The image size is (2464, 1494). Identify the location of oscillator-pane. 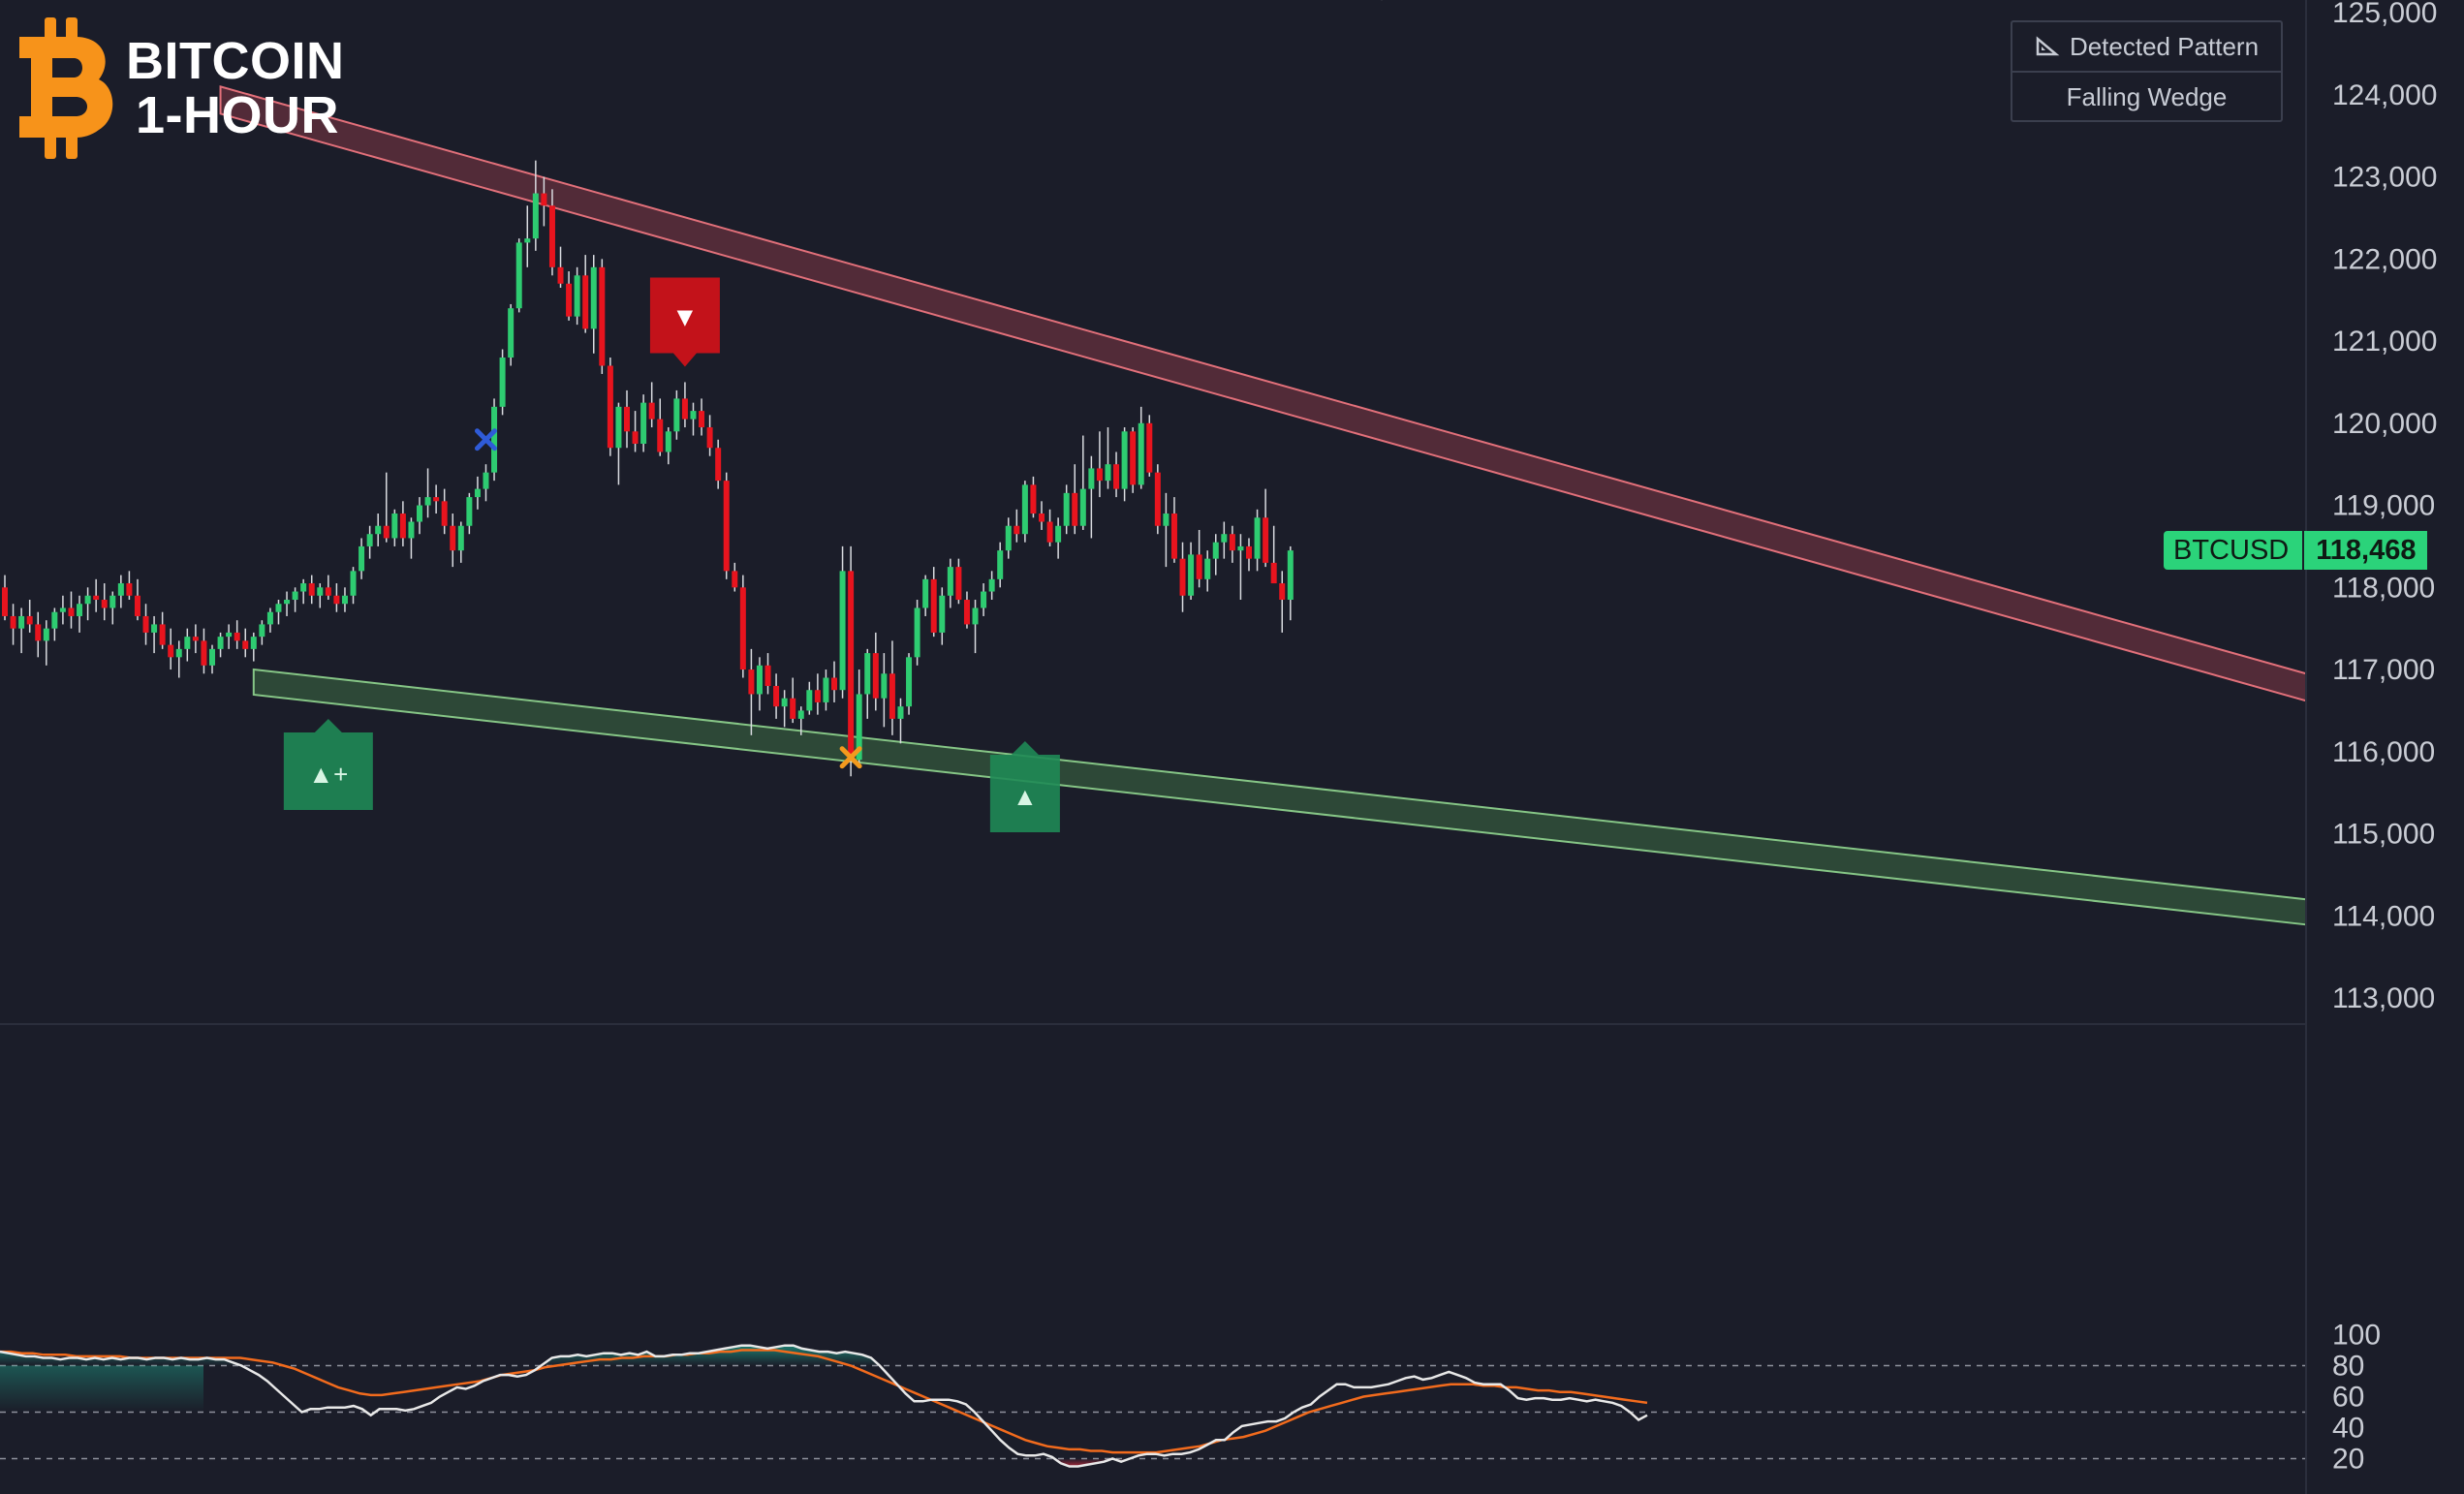
(1153, 1406).